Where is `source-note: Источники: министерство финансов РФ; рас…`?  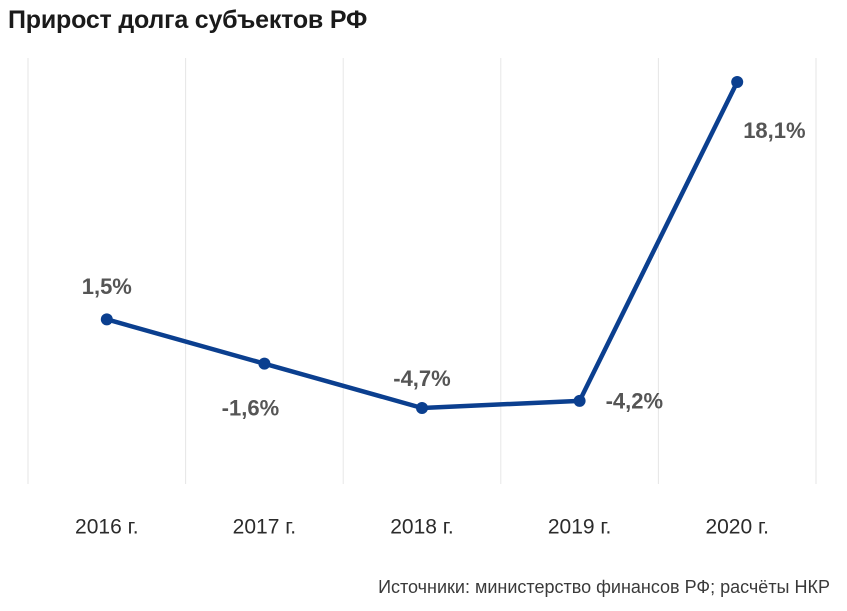 source-note: Источники: министерство финансов РФ; рас… is located at coordinates (604, 587).